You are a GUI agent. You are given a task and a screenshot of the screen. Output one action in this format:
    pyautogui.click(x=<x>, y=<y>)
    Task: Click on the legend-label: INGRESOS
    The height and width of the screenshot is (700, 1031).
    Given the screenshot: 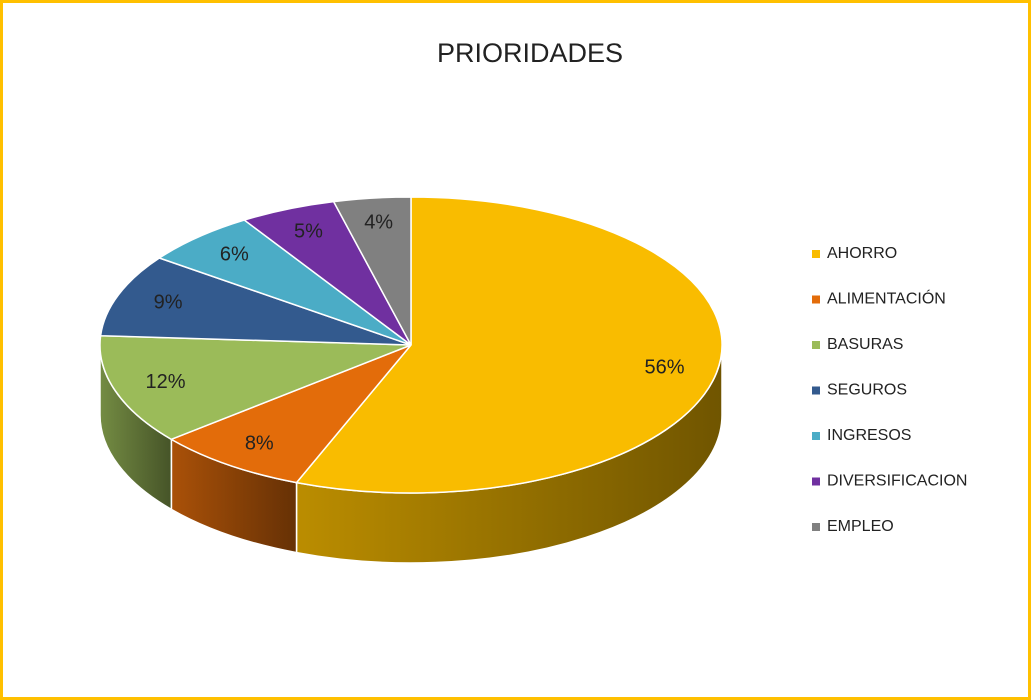 What is the action you would take?
    pyautogui.click(x=869, y=435)
    